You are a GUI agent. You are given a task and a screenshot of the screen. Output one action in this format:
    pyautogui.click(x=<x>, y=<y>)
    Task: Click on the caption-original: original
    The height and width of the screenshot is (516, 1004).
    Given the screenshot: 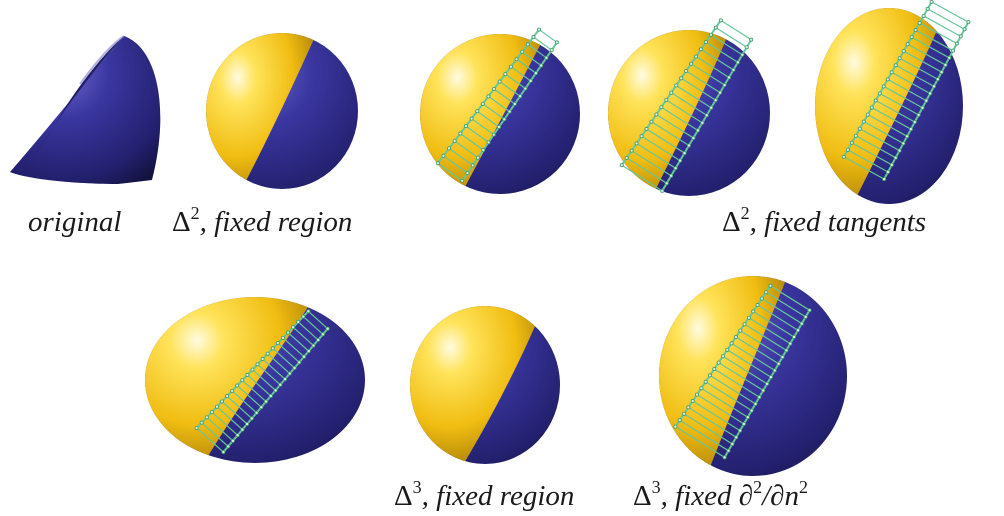 What is the action you would take?
    pyautogui.click(x=75, y=222)
    